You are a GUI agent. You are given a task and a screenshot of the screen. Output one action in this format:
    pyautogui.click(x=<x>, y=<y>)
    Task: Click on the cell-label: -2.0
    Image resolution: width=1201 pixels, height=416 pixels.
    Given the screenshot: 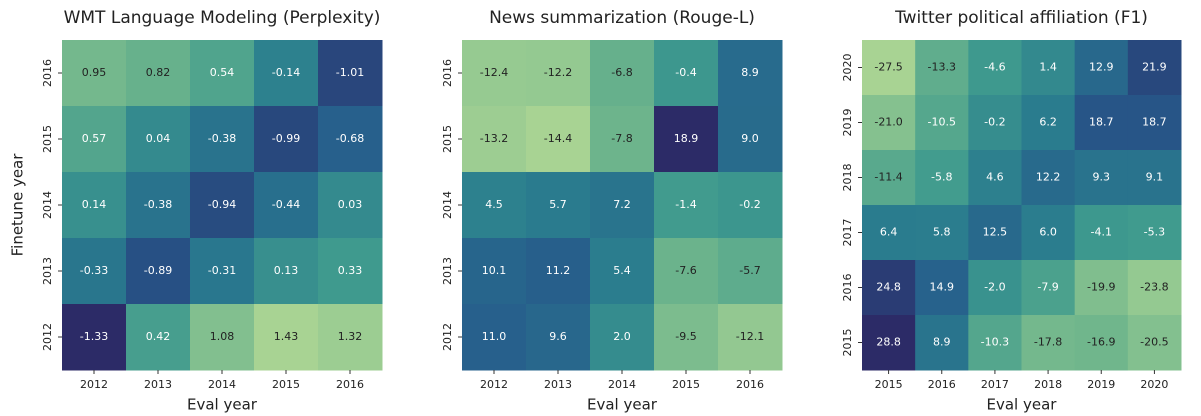 What is the action you would take?
    pyautogui.click(x=994, y=287)
    